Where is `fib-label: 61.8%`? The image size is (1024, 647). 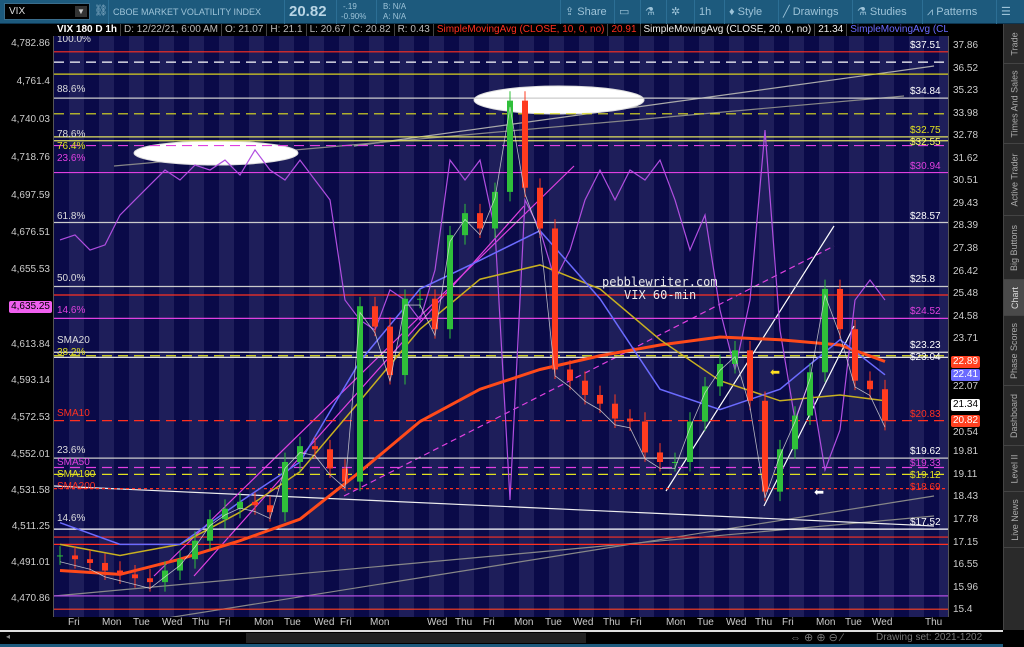
fib-label: 61.8% is located at coordinates (71, 216).